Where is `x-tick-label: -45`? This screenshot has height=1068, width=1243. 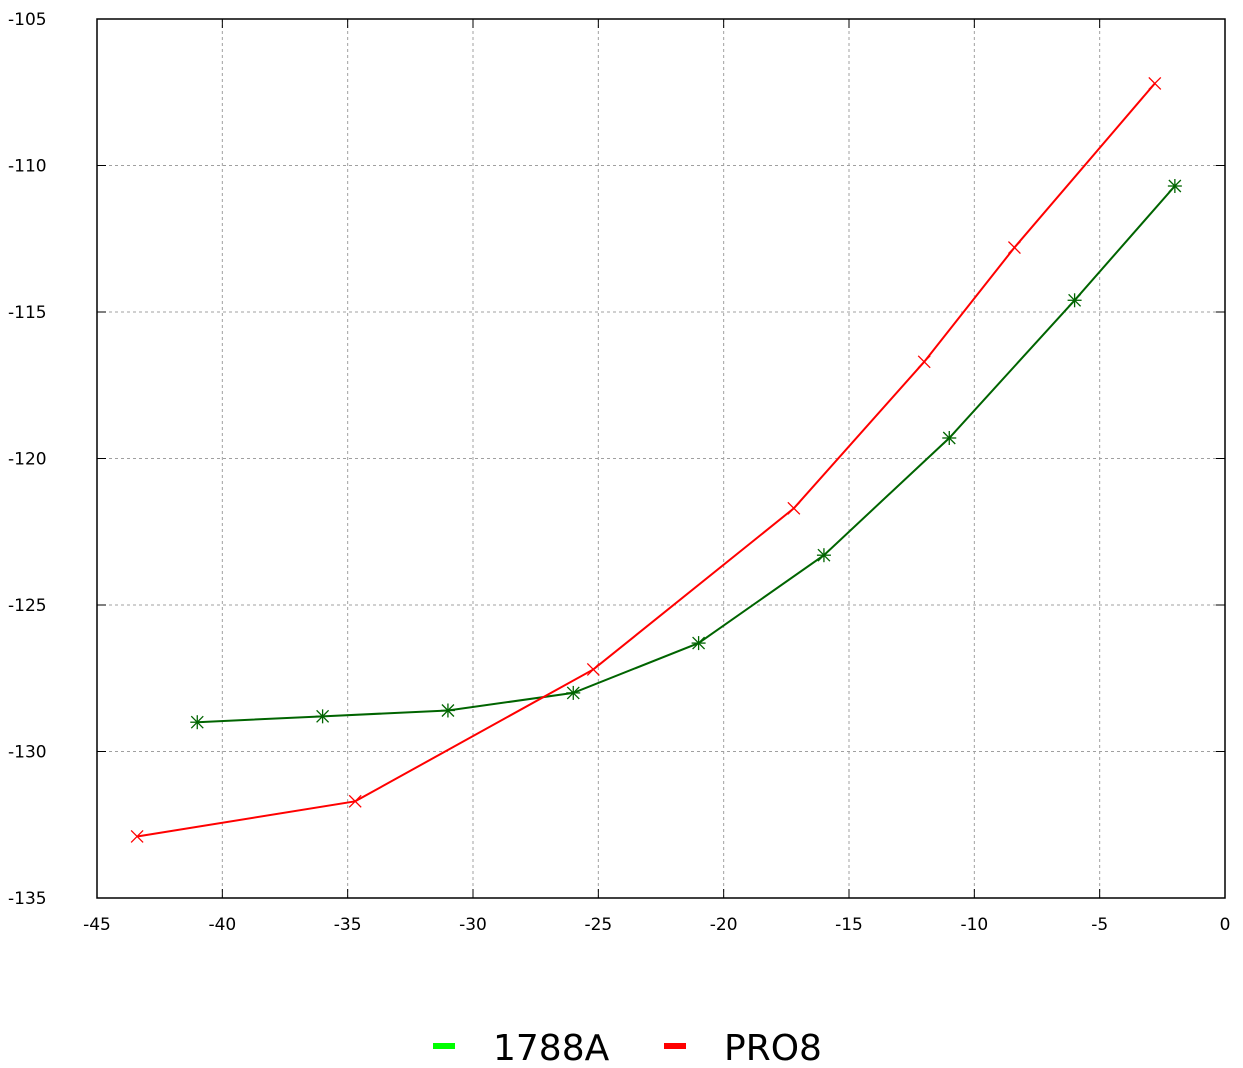
x-tick-label: -45 is located at coordinates (97, 925).